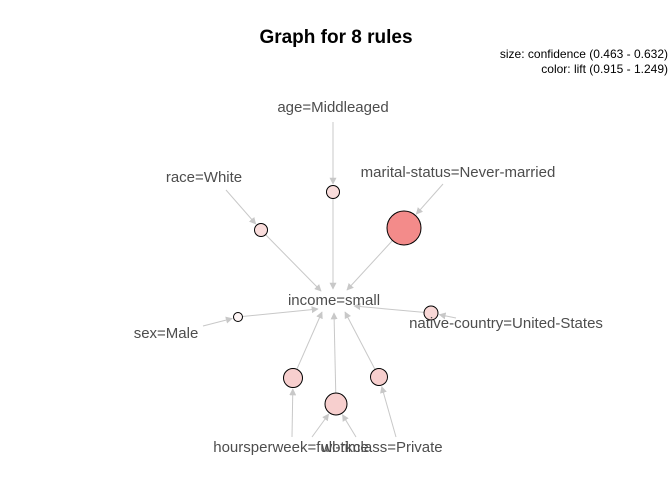  Describe the element at coordinates (166, 333) in the screenshot. I see `item-label-sex: sex=Male` at that location.